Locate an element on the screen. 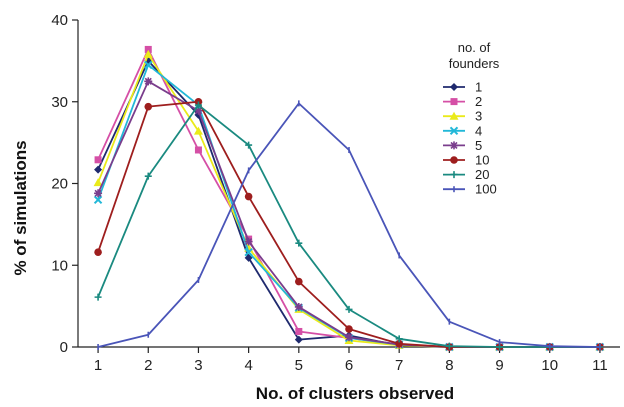 This screenshot has width=624, height=407. y-tick-label: 40 is located at coordinates (59, 20).